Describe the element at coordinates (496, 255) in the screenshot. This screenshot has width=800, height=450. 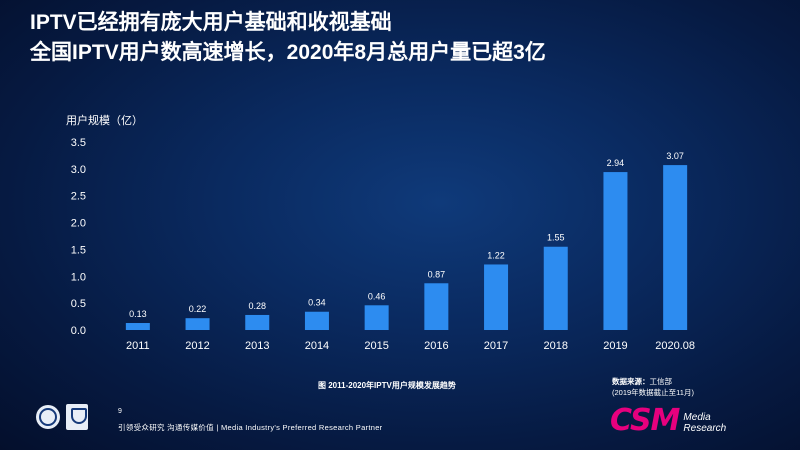
I see `bar-data-label: 1.22` at that location.